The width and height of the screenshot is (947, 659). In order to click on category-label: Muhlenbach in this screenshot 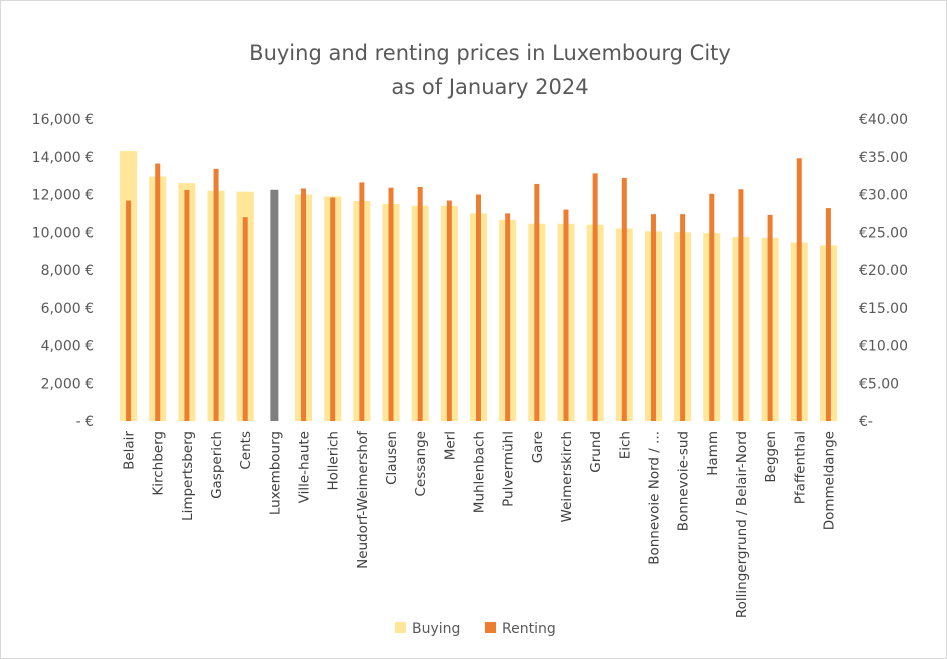, I will do `click(480, 472)`.